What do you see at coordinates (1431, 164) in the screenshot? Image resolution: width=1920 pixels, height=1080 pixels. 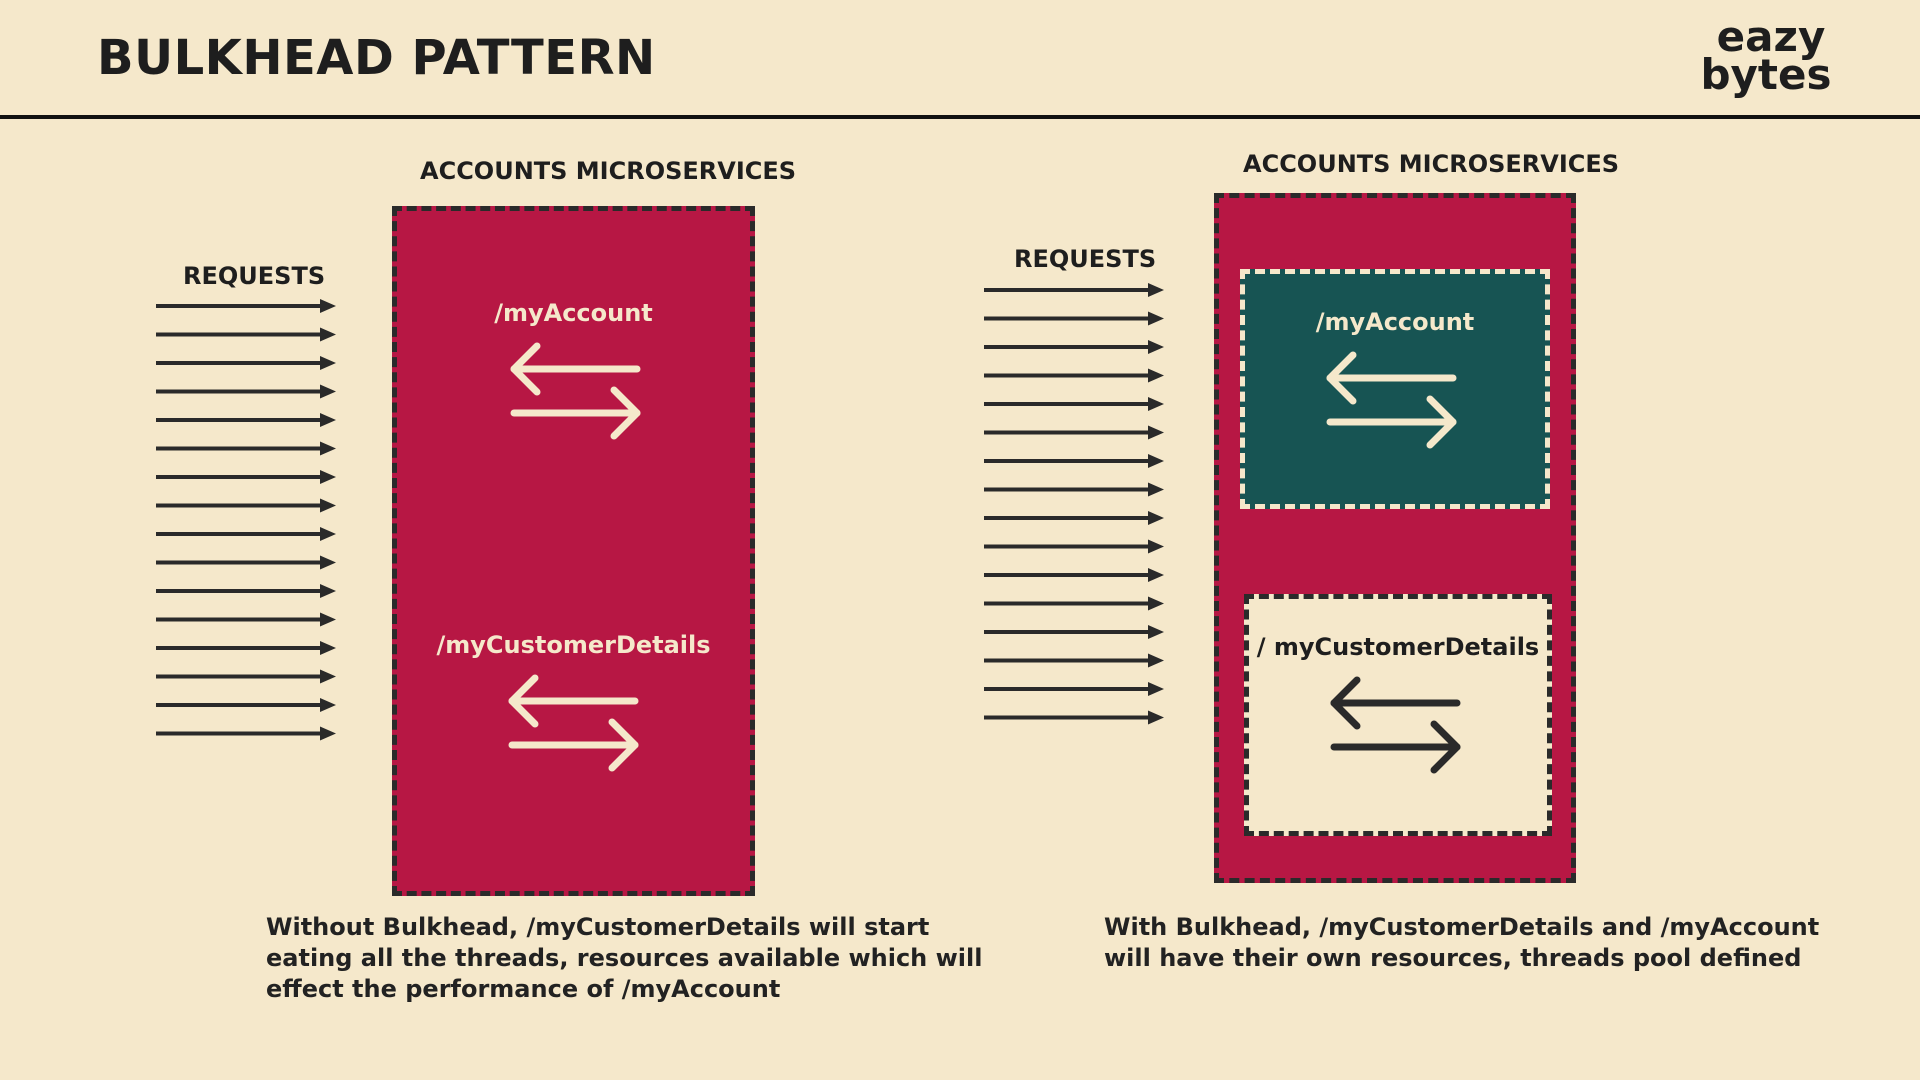 I see `right-service-label: ACCOUNTS MICROSERVICES` at bounding box center [1431, 164].